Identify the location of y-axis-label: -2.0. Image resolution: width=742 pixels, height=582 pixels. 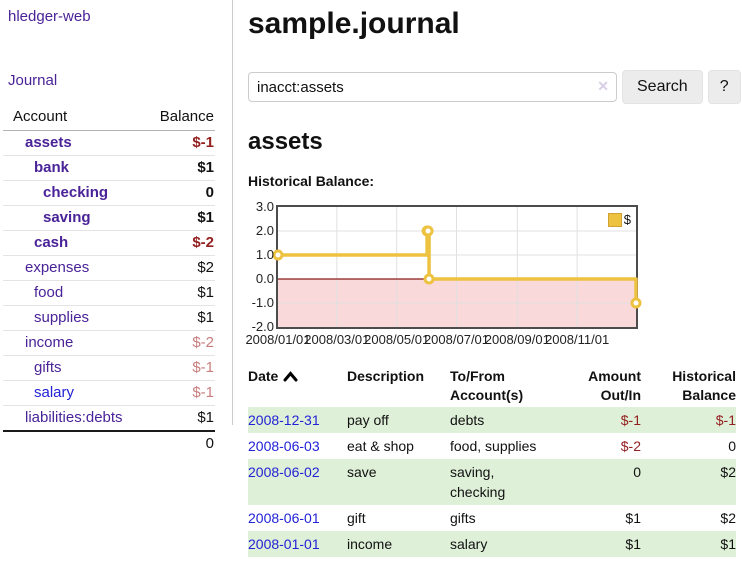
(262, 326).